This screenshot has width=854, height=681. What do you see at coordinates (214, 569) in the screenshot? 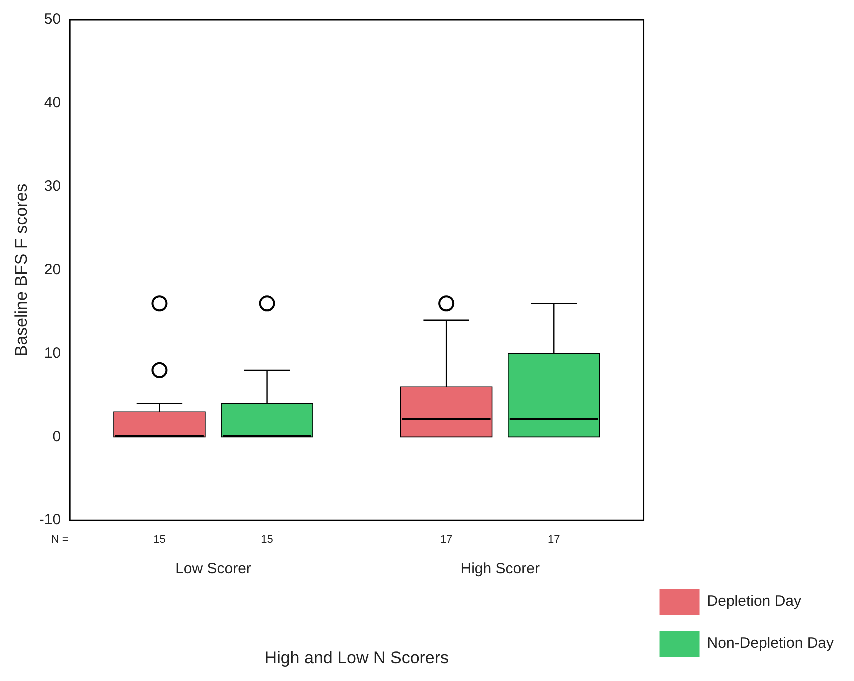
I see `x-tick-label: Low Scorer` at bounding box center [214, 569].